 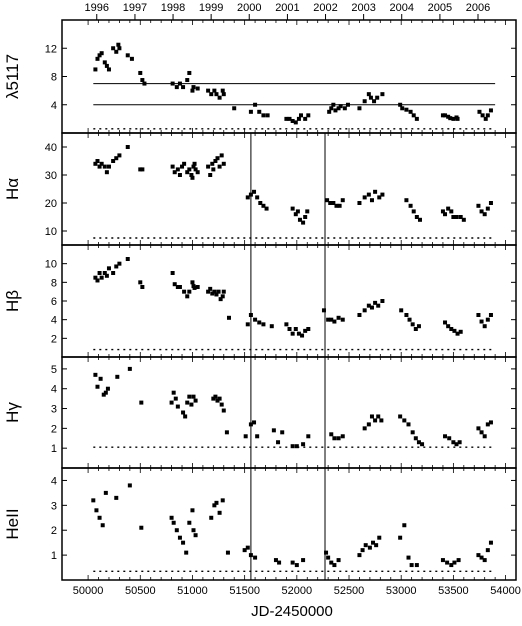 I want to click on jd-tick-label: 53000, so click(x=401, y=591).